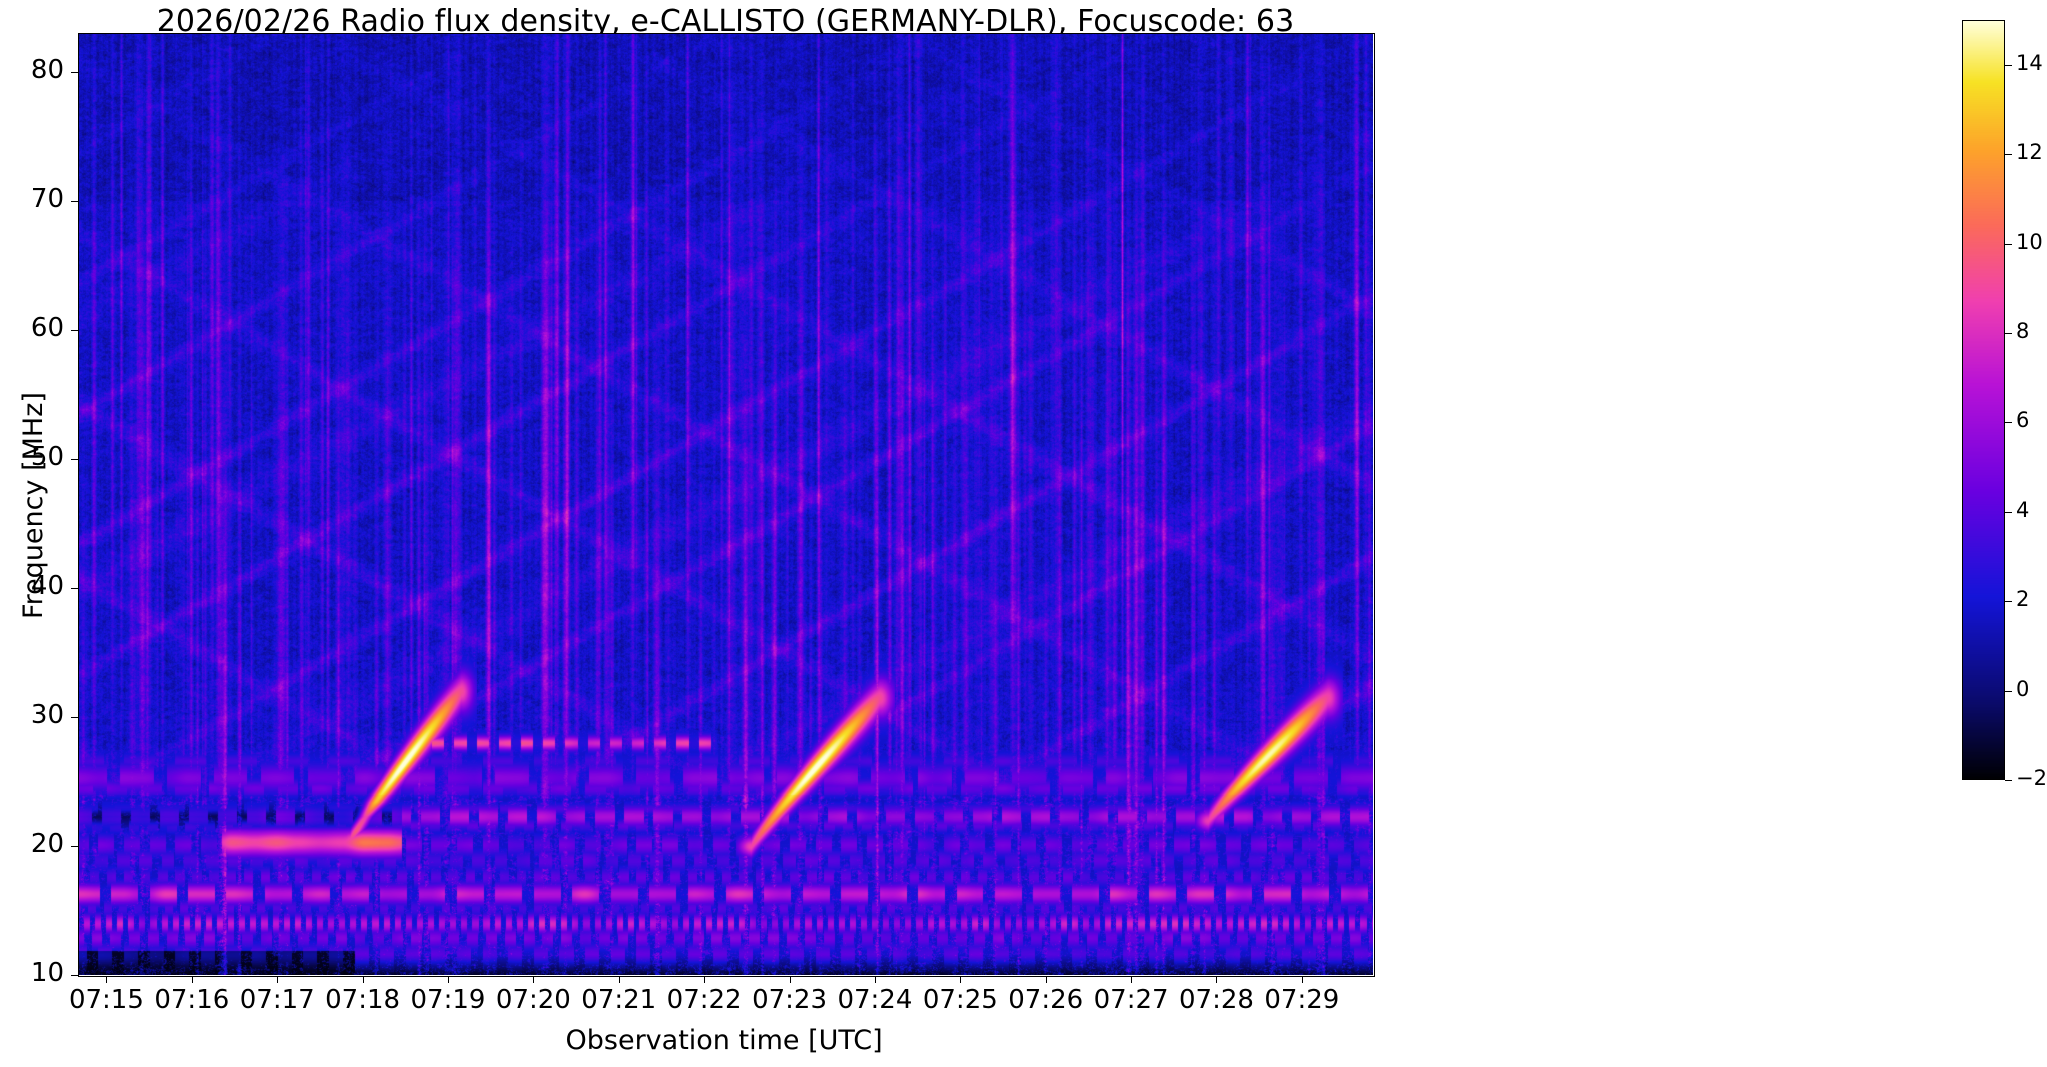  What do you see at coordinates (1131, 1000) in the screenshot?
I see `x-tick-label: 07:27` at bounding box center [1131, 1000].